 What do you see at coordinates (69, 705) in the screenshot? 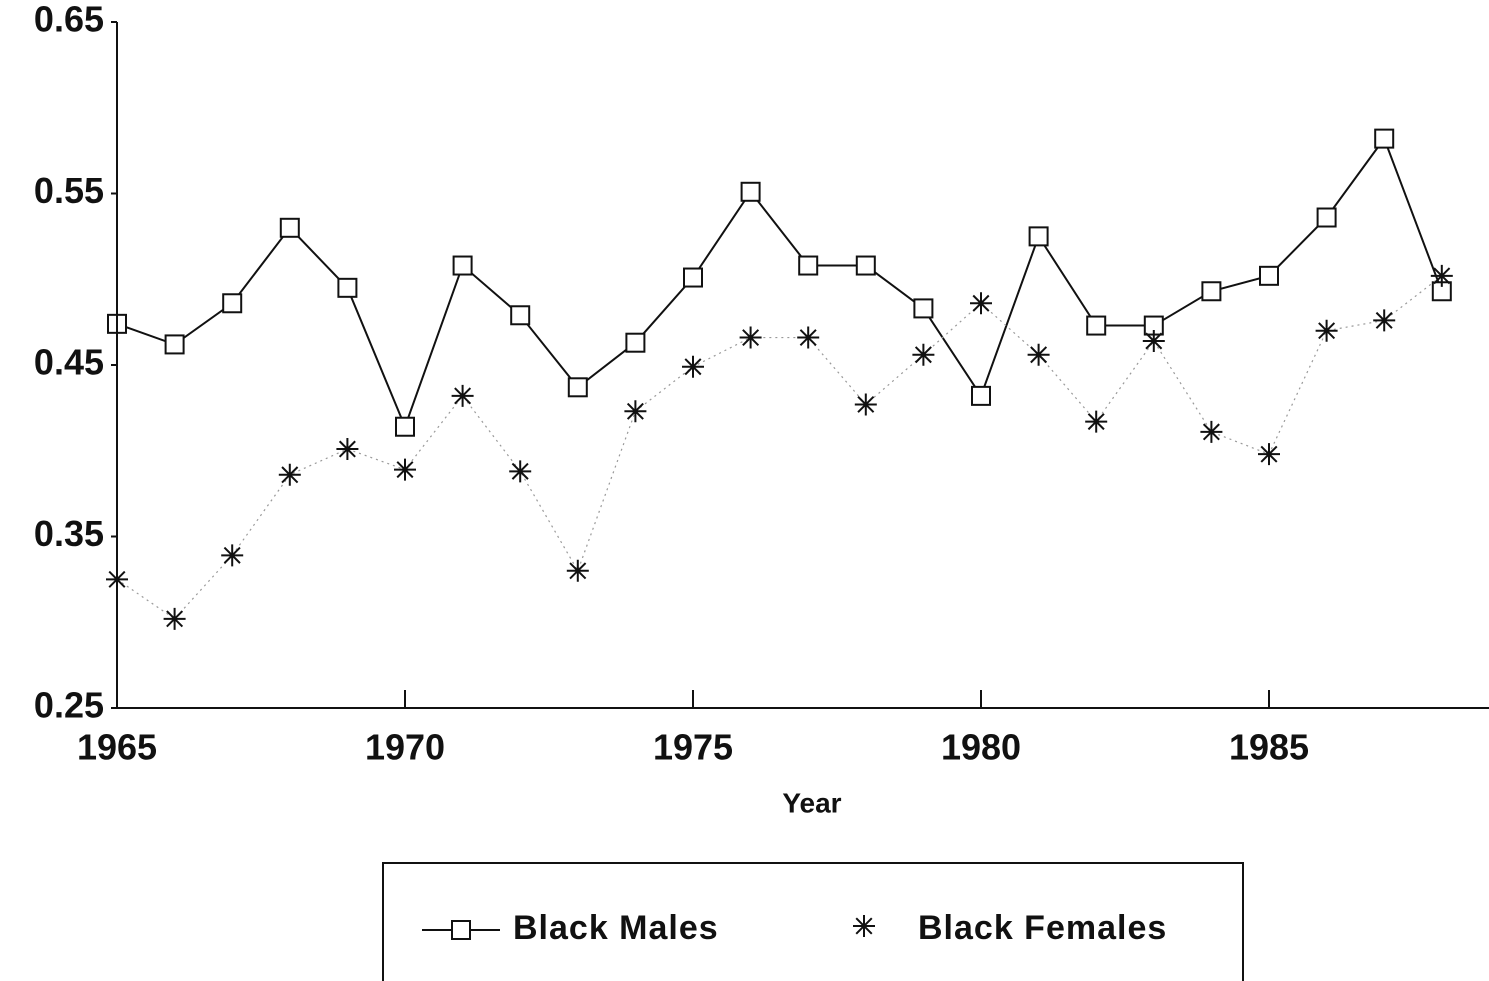
I see `y-tick-label: 0.25` at bounding box center [69, 705].